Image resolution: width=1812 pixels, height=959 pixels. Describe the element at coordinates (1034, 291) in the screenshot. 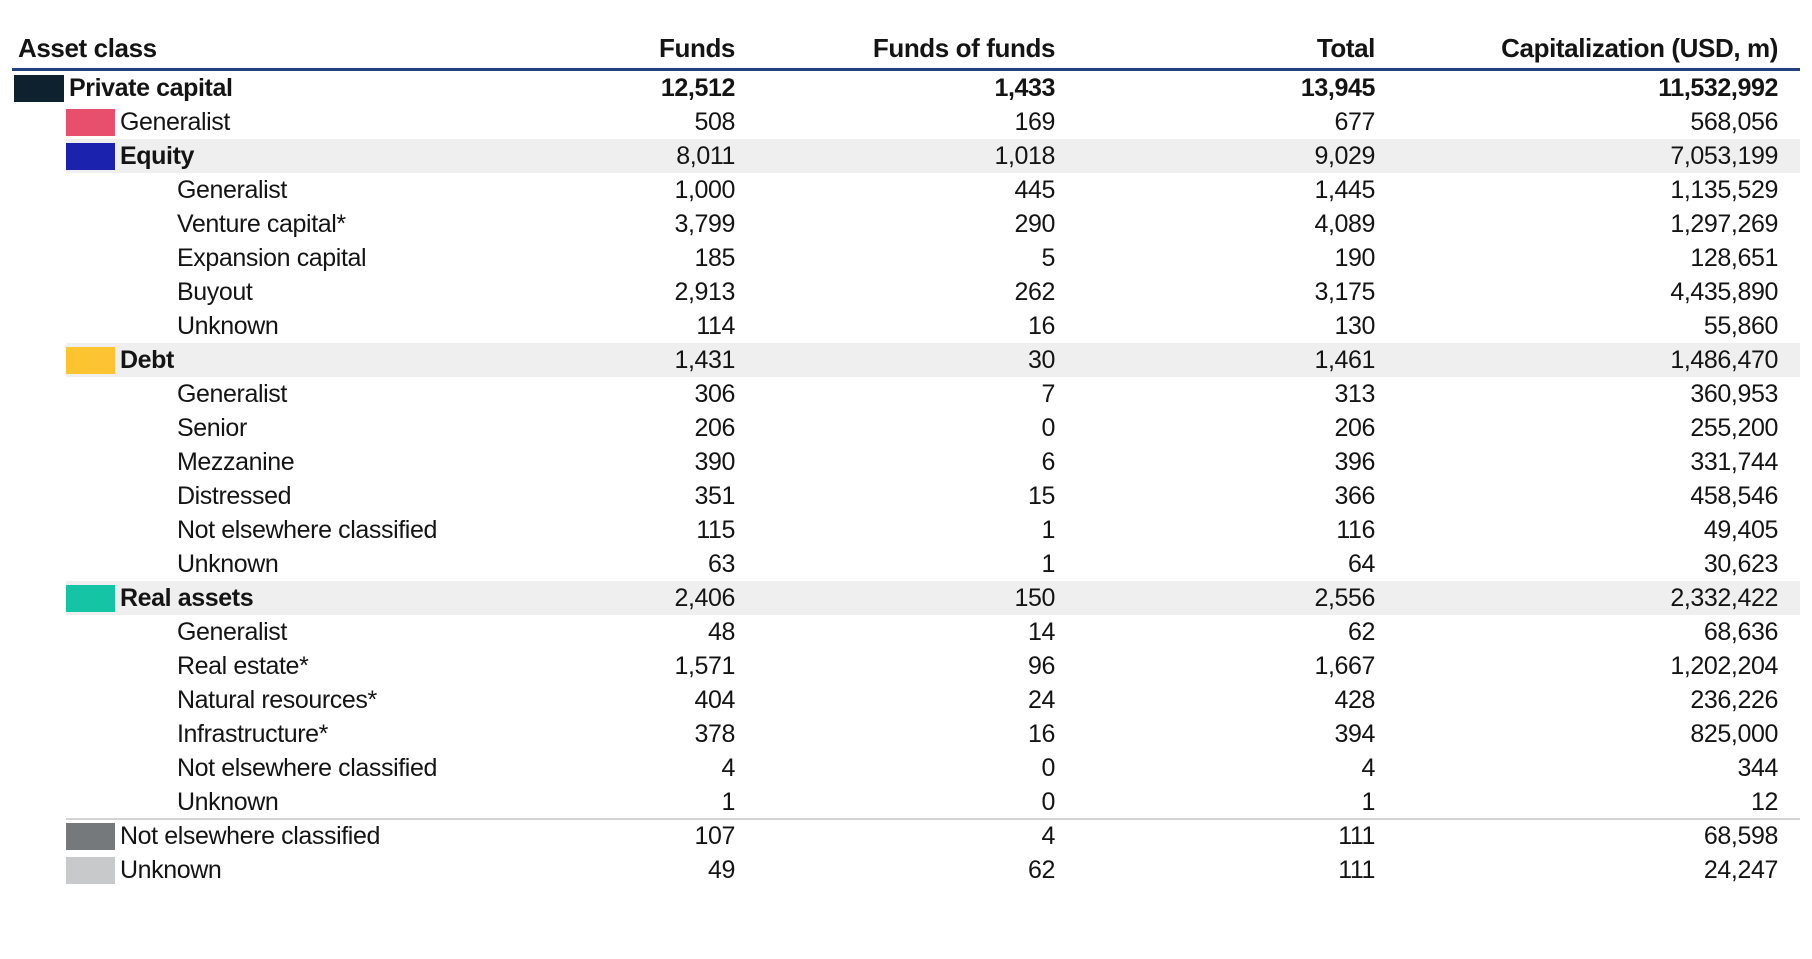

I see `value-cell: 262` at that location.